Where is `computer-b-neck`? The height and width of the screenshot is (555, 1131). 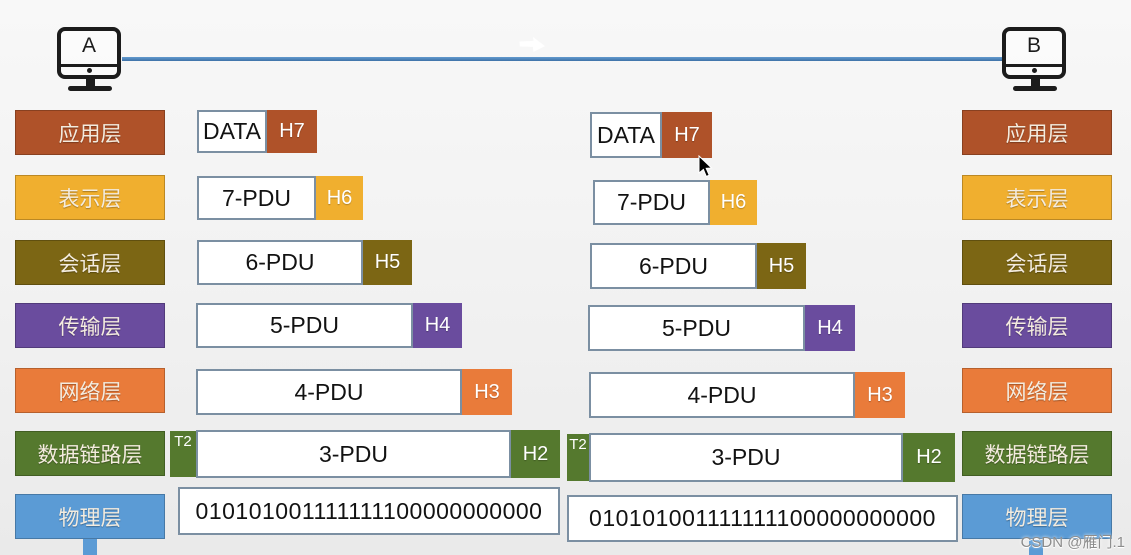
computer-b-neck is located at coordinates (1035, 82).